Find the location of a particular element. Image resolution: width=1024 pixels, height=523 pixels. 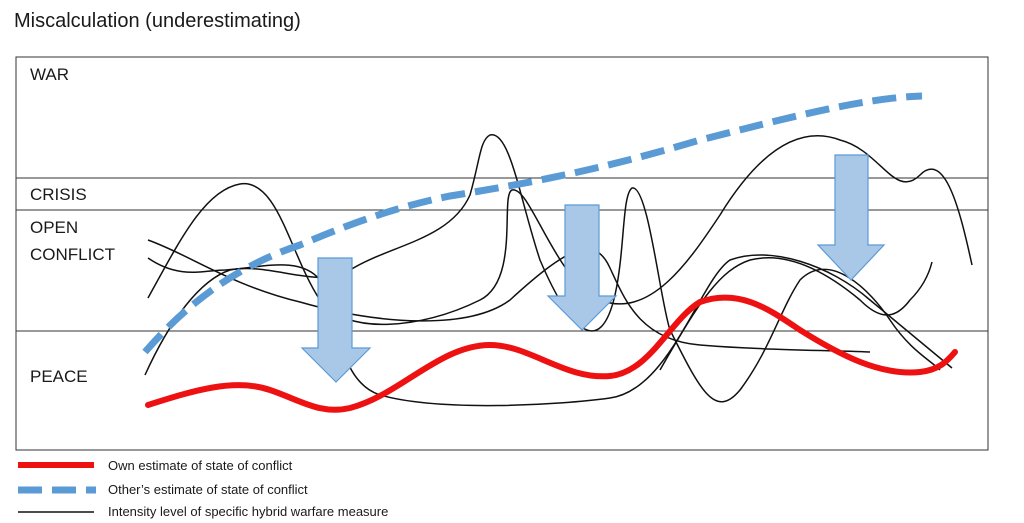

zone-label-open: OPEN is located at coordinates (54, 227).